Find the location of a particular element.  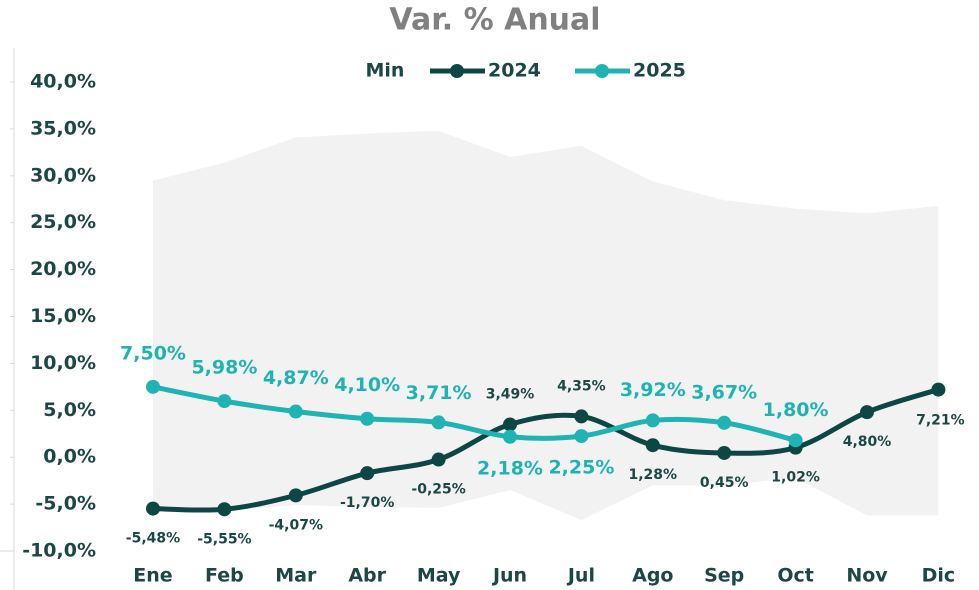

data-label: 3,49% is located at coordinates (510, 394).